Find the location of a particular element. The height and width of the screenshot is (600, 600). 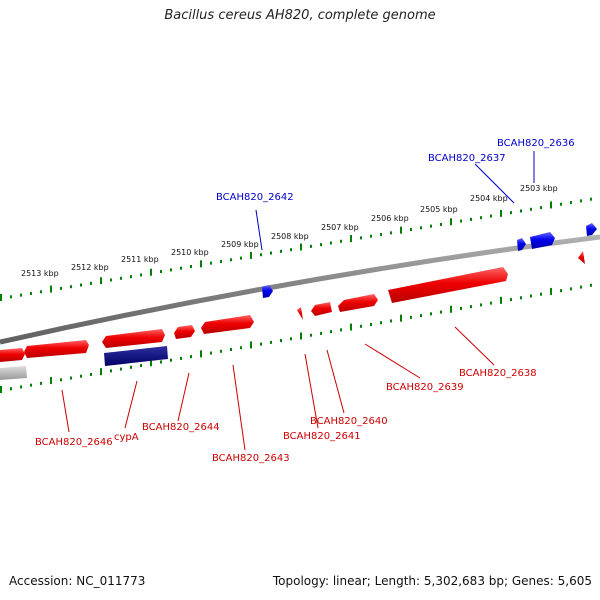

genome-title: Bacillus cereus AH820, complete genome is located at coordinates (300, 15).